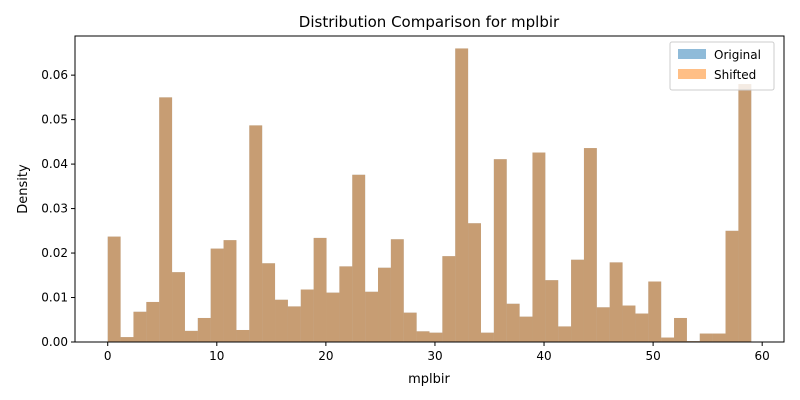 This screenshot has width=800, height=400. What do you see at coordinates (737, 55) in the screenshot?
I see `legend-label-original: Original` at bounding box center [737, 55].